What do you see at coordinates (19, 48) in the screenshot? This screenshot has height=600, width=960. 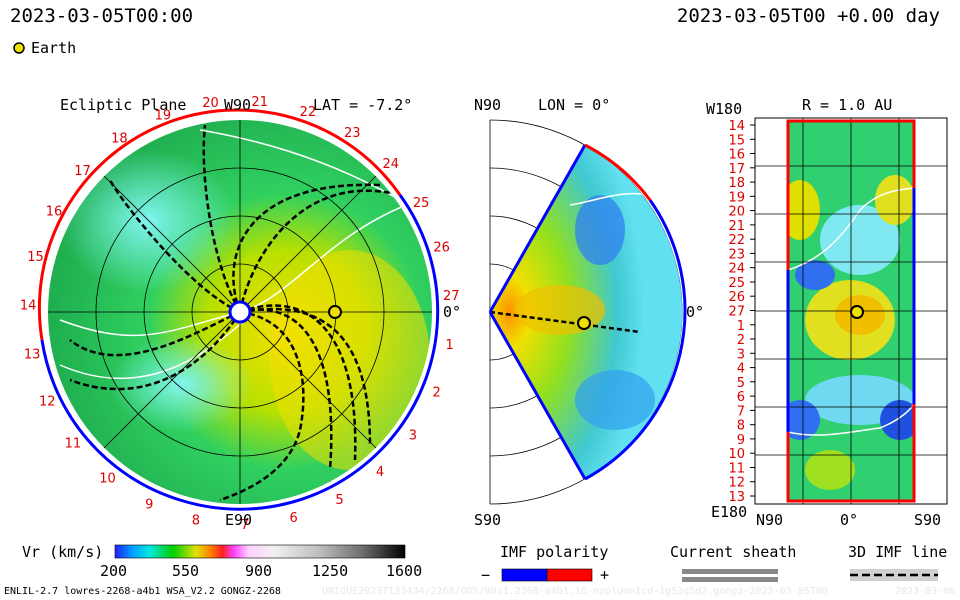 I see `earth-legend-icon` at bounding box center [19, 48].